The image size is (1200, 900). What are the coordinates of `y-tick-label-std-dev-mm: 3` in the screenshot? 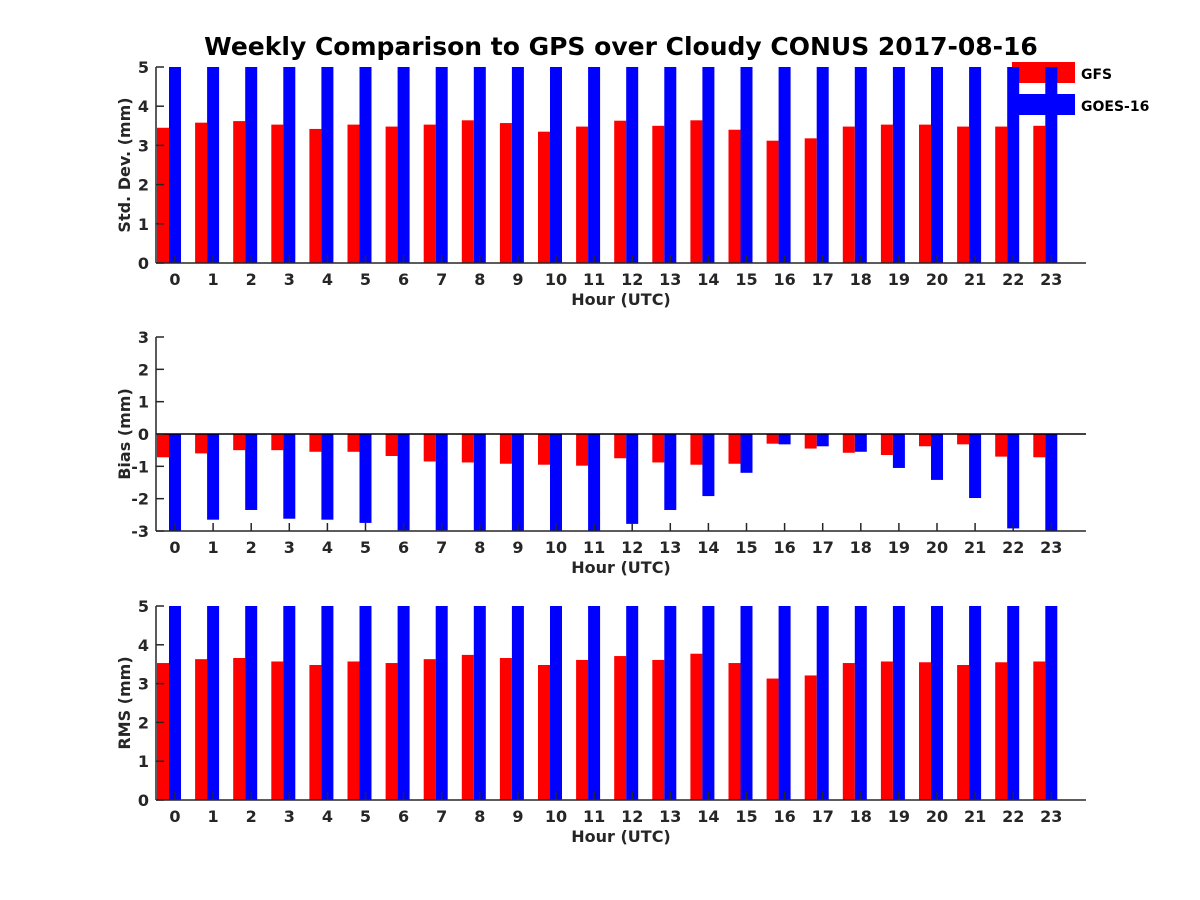 It's located at (143, 145).